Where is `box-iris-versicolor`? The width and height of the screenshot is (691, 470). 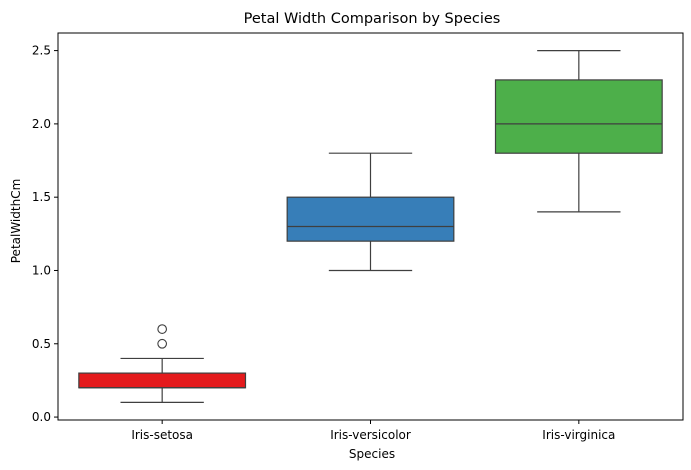 box-iris-versicolor is located at coordinates (370, 212).